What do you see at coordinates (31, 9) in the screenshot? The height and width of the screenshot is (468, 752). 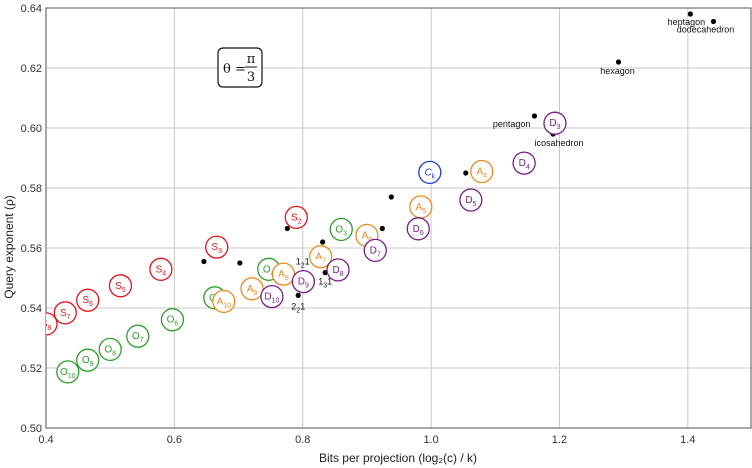 I see `y-tick-label: 0.64` at bounding box center [31, 9].